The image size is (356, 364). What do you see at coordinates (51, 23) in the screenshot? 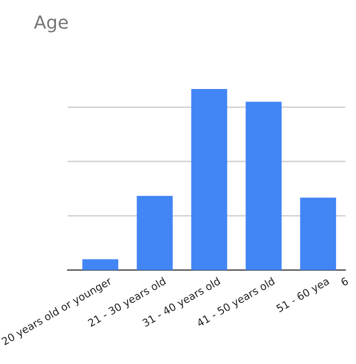
I see `chart-title: Age` at bounding box center [51, 23].